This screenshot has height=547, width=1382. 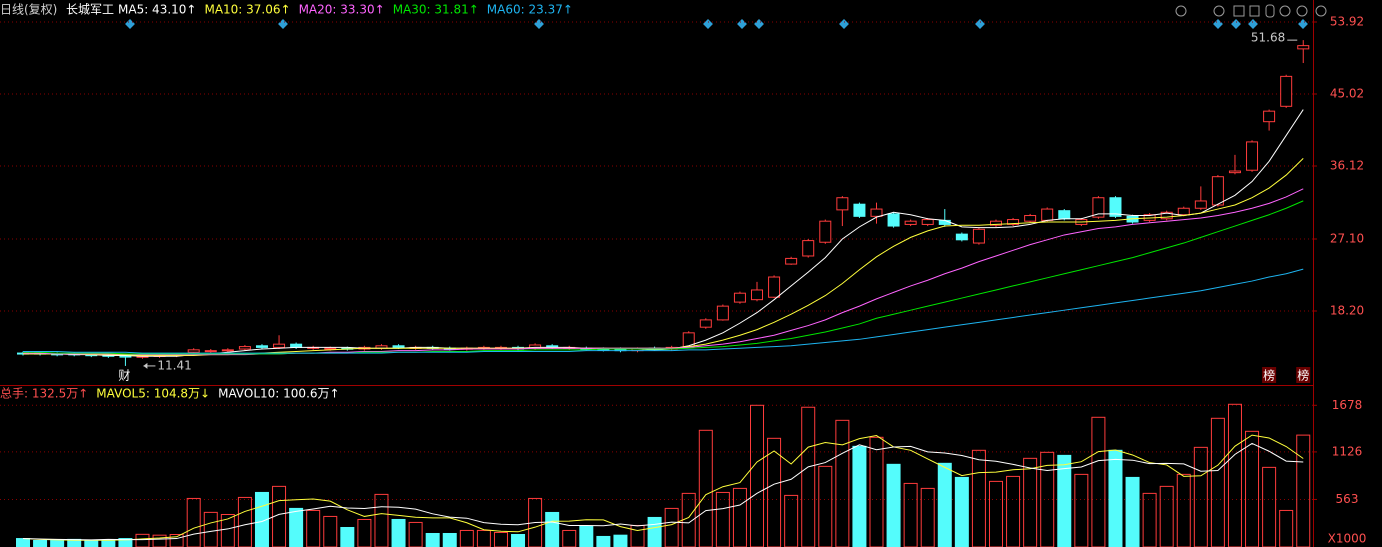 What do you see at coordinates (1347, 310) in the screenshot?
I see `y-tick-label: 18.20` at bounding box center [1347, 310].